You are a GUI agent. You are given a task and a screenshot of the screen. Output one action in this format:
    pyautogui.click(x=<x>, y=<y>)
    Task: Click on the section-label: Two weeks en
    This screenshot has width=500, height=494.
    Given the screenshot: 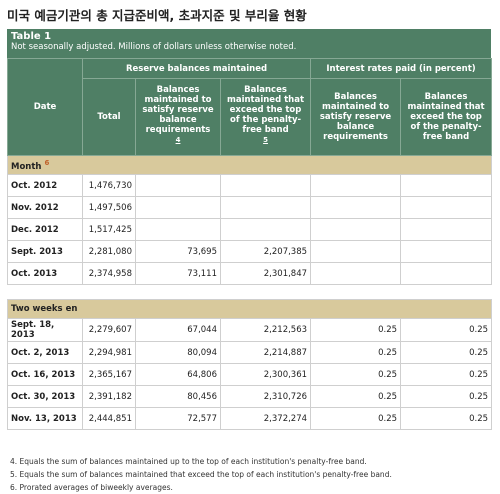 What is the action you would take?
    pyautogui.click(x=249, y=309)
    